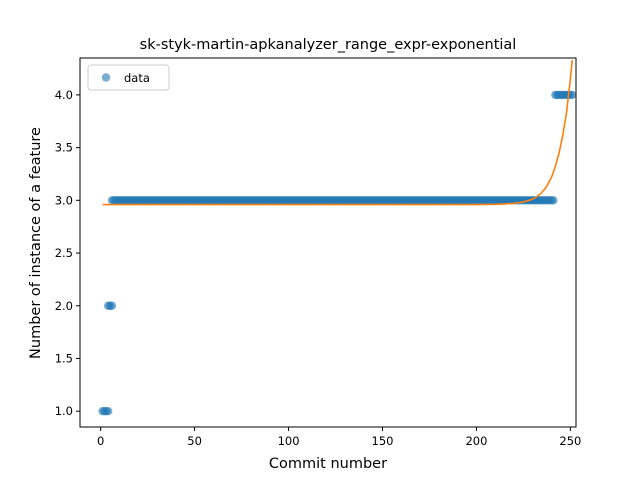 This screenshot has width=640, height=484. Describe the element at coordinates (383, 441) in the screenshot. I see `x-tick-label: 150` at that location.